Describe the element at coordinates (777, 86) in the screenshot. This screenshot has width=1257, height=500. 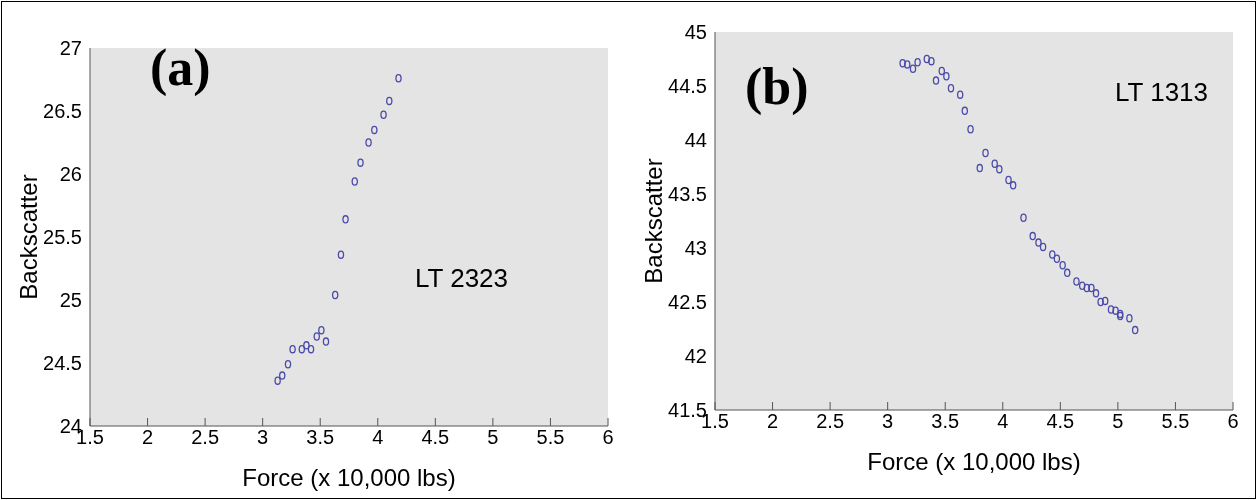
I see `annotation: (b)` at that location.